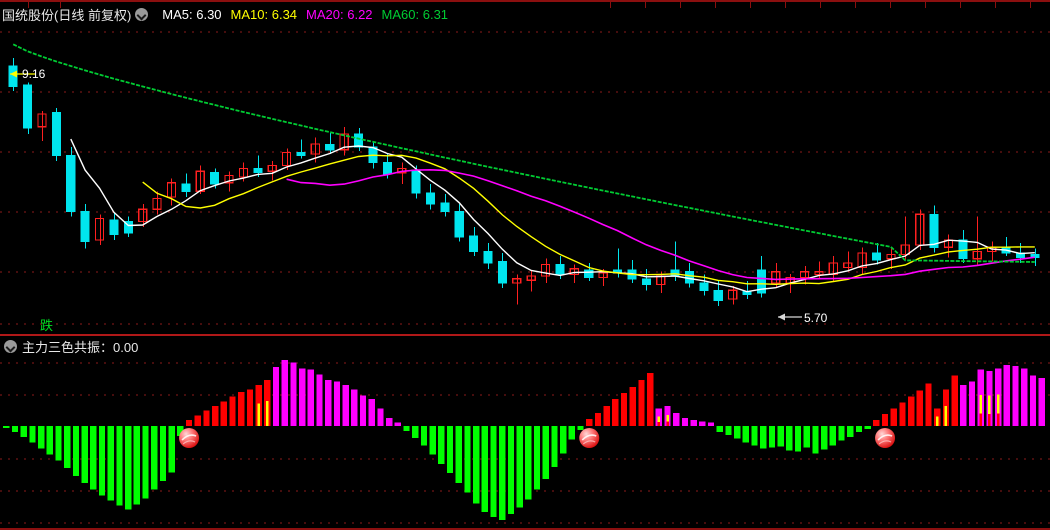 The height and width of the screenshot is (530, 1050). I want to click on ma60-readout: MA60: 6.31, so click(415, 14).